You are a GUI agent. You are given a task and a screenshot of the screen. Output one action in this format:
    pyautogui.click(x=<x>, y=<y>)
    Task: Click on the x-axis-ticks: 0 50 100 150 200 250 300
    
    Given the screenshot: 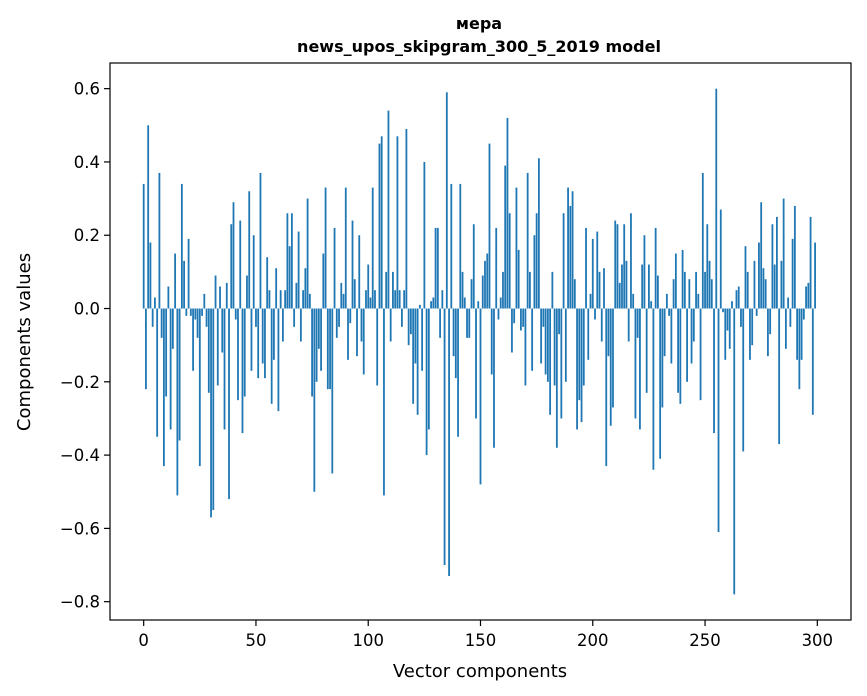 What is the action you would take?
    pyautogui.click(x=485, y=635)
    